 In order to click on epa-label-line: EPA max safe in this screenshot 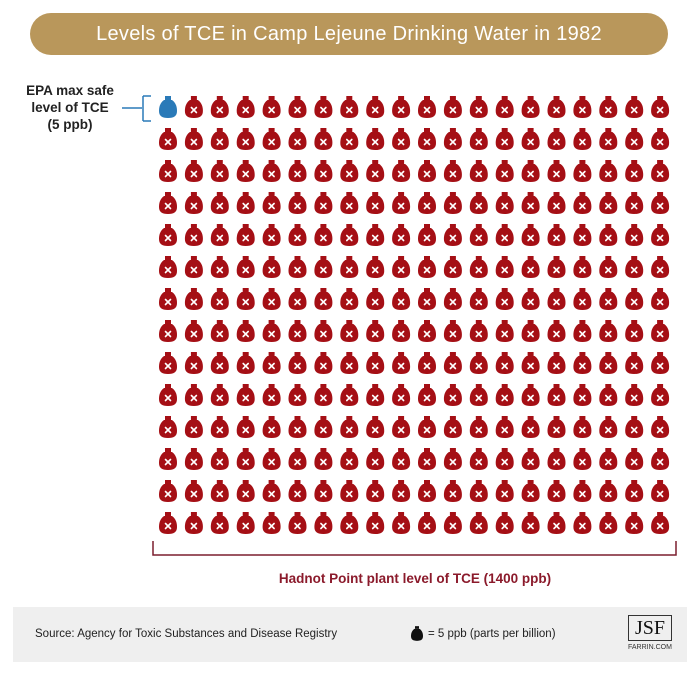, I will do `click(70, 90)`.